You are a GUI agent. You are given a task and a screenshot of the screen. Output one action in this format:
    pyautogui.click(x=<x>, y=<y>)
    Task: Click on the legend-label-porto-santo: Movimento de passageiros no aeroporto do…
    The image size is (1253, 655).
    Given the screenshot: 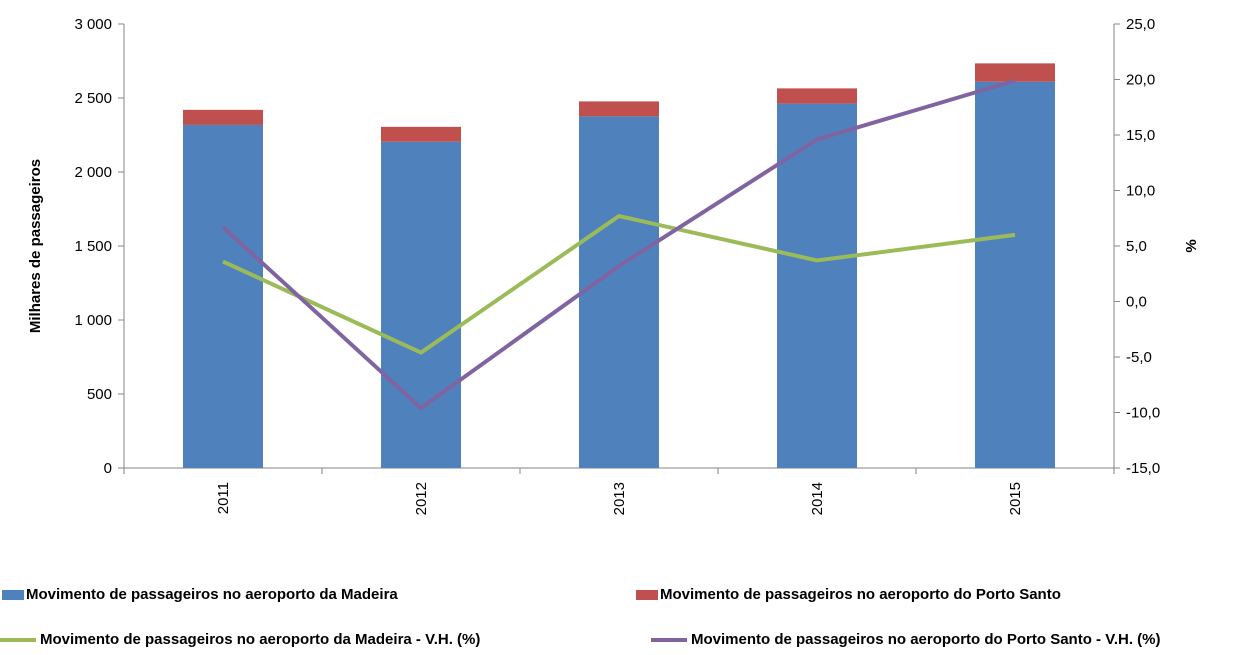 What is the action you would take?
    pyautogui.click(x=860, y=594)
    